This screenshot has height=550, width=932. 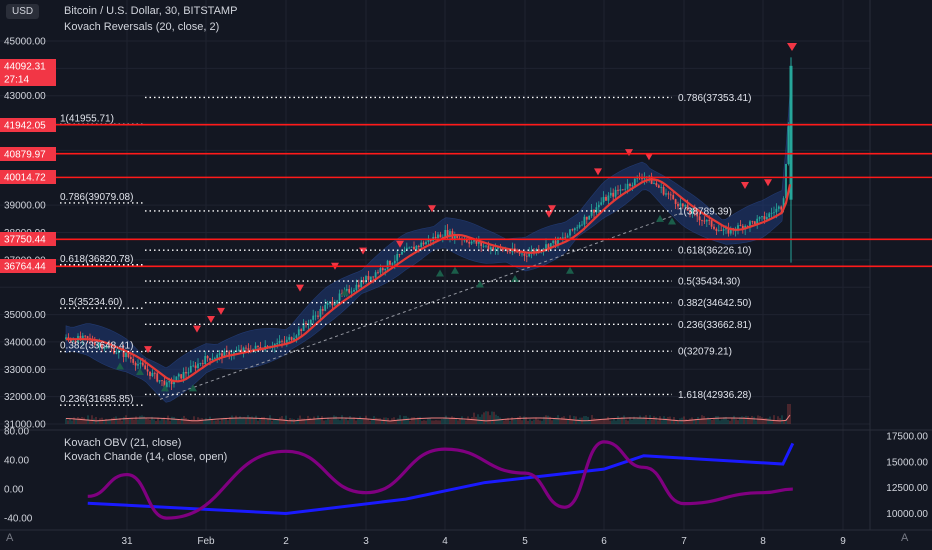 What do you see at coordinates (25, 240) in the screenshot?
I see `price-tag-label: 37750.44` at bounding box center [25, 240].